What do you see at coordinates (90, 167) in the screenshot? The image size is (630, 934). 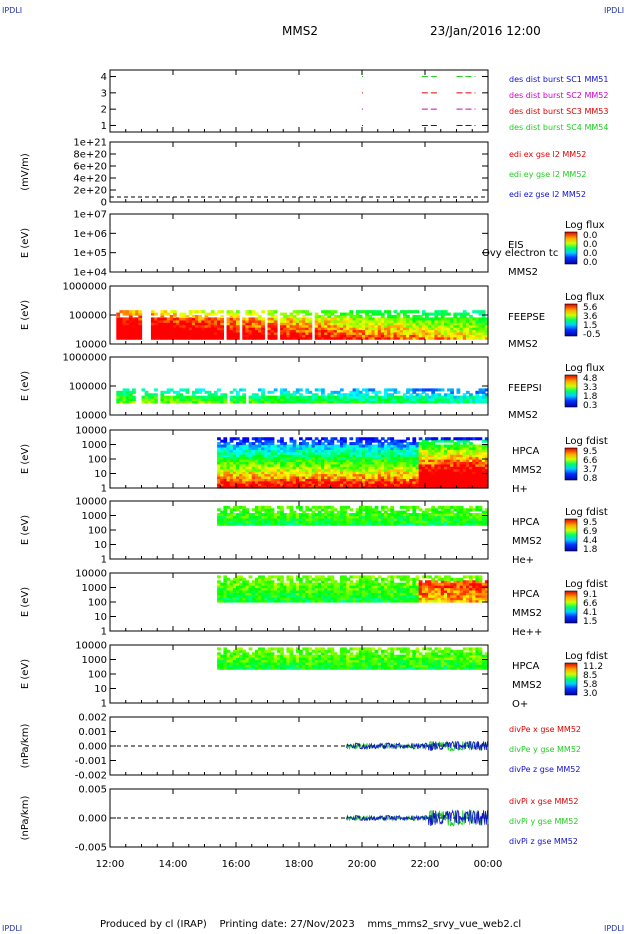 I see `y-tick-label: 6e+20` at bounding box center [90, 167].